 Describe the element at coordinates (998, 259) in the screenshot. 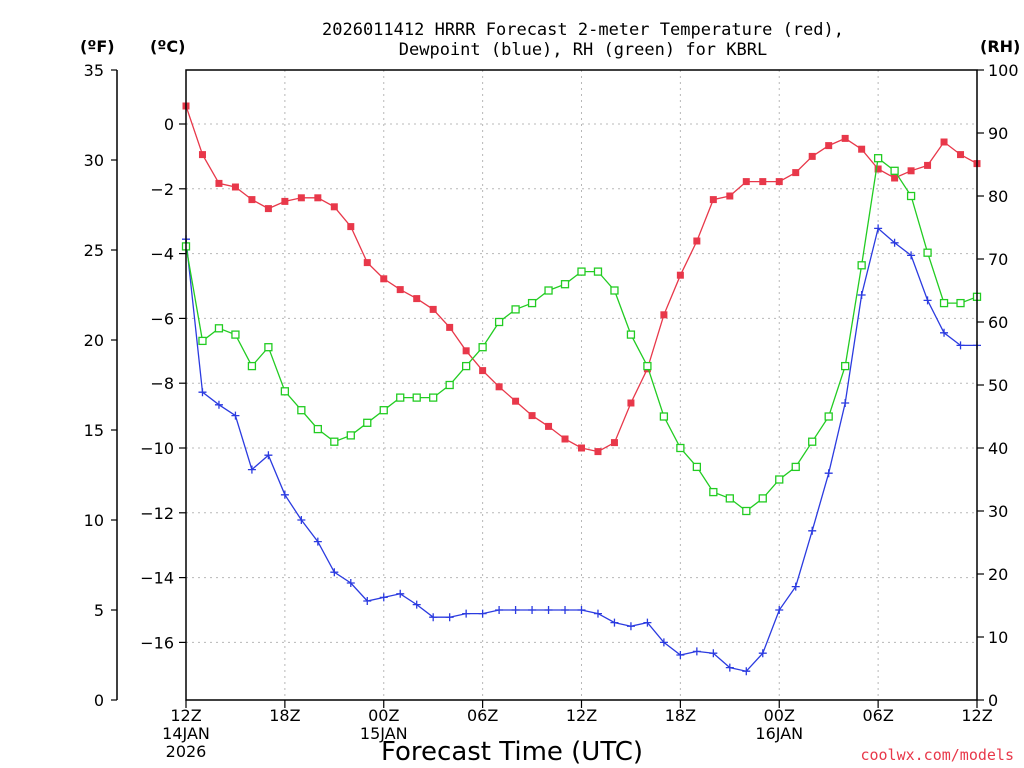

I see `rh-tick-label: 70` at that location.